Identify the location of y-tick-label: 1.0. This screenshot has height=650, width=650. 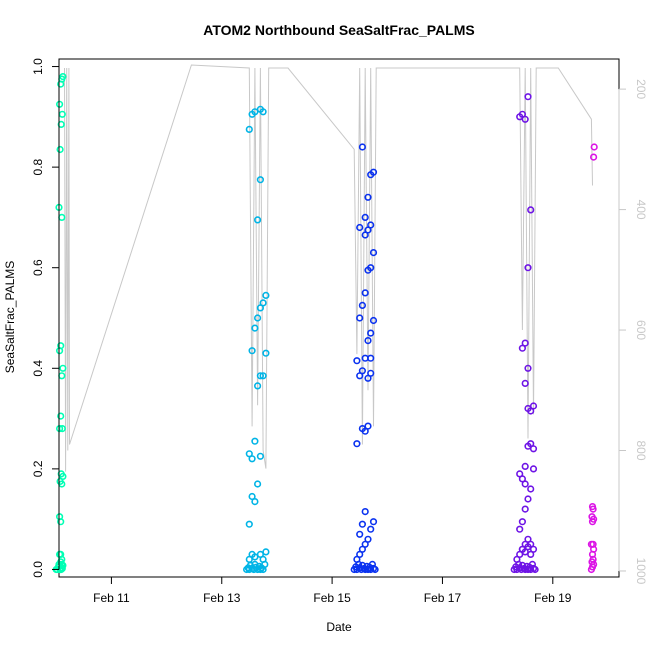
(38, 66).